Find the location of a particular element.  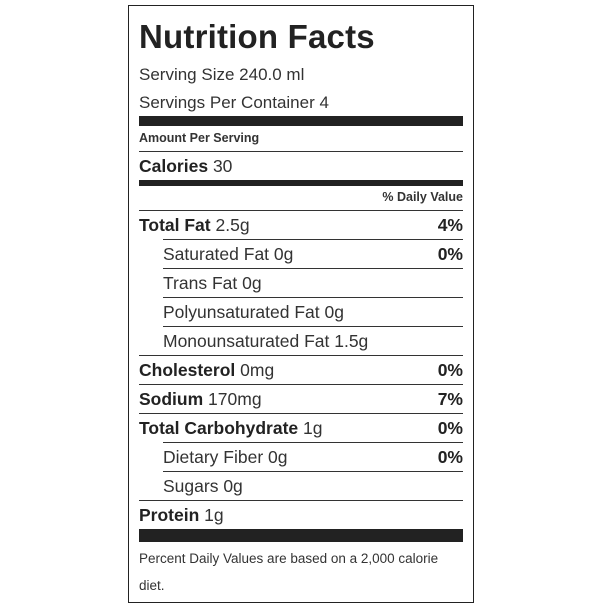

nutrient-row-total-fat: Total Fat 2.5g 4% is located at coordinates (301, 225).